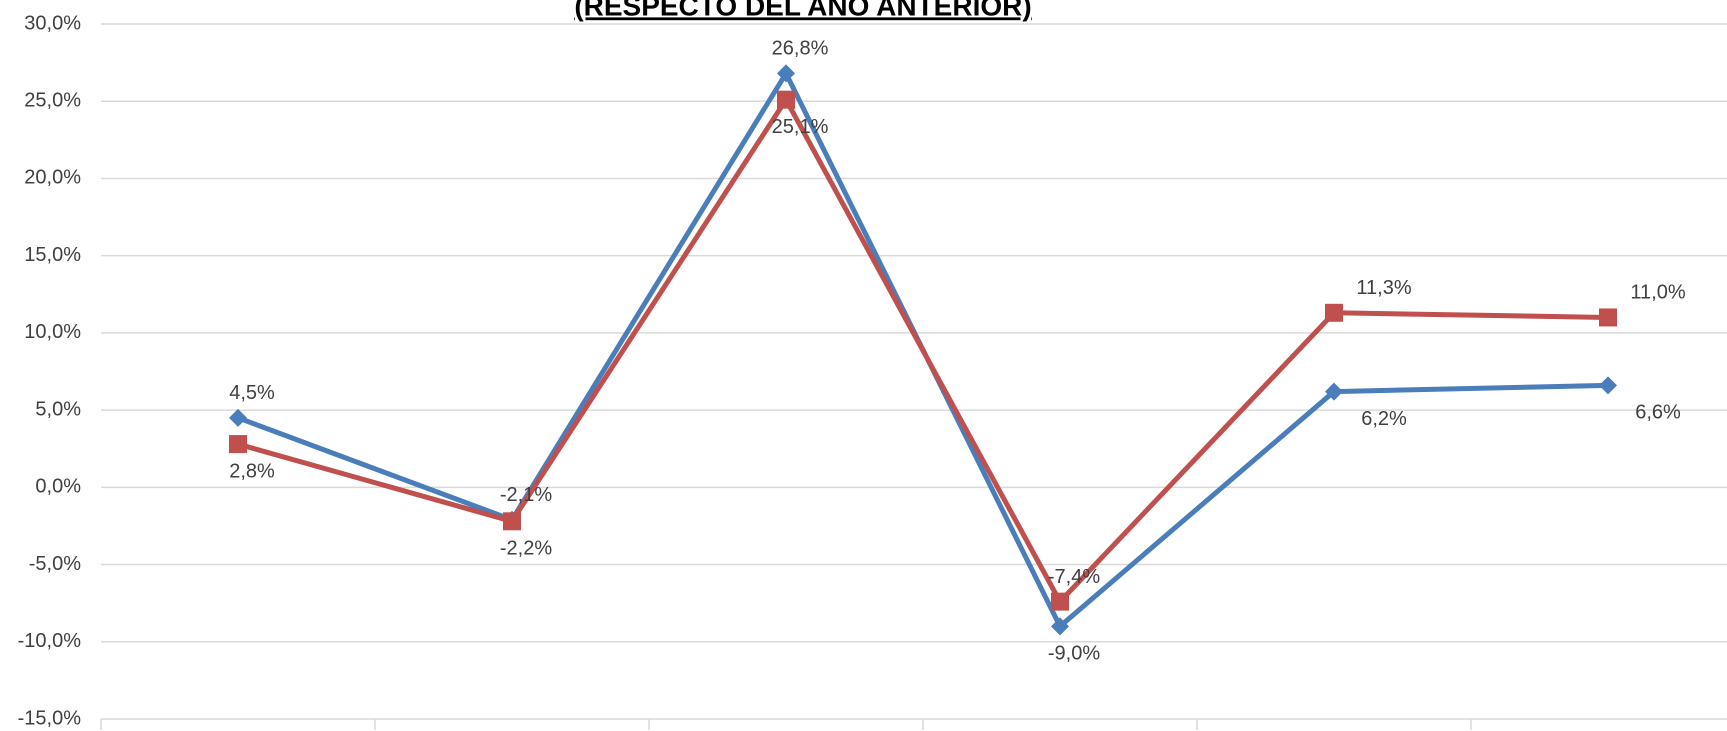  I want to click on y-tick-label: 5,0%, so click(58, 409).